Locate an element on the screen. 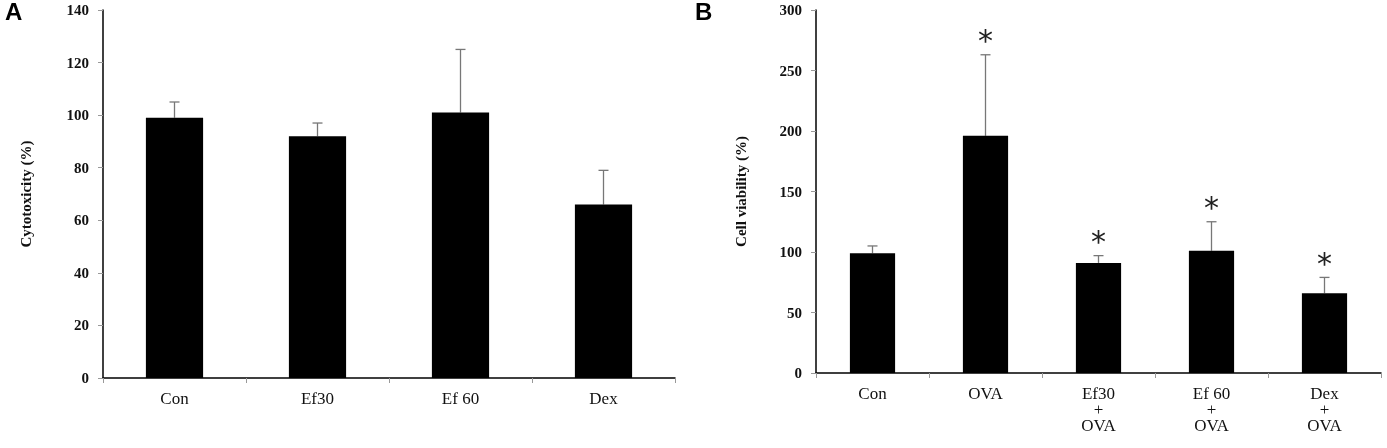 This screenshot has width=1387, height=448. chart-title: A is located at coordinates (14, 12).